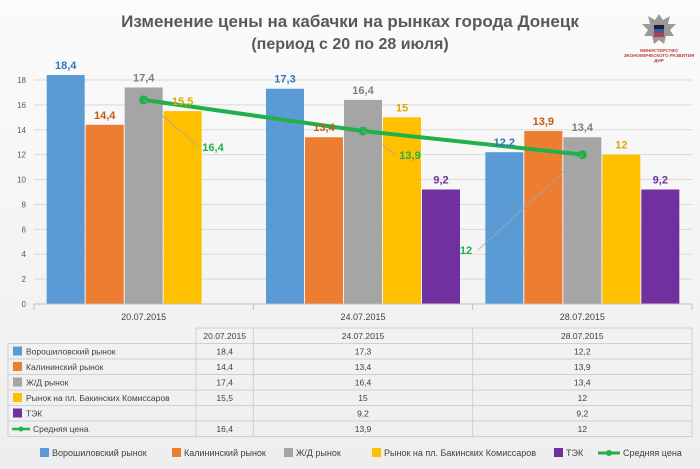 This screenshot has height=469, width=700. Describe the element at coordinates (504, 143) in the screenshot. I see `bar-value-label: 12,2` at that location.